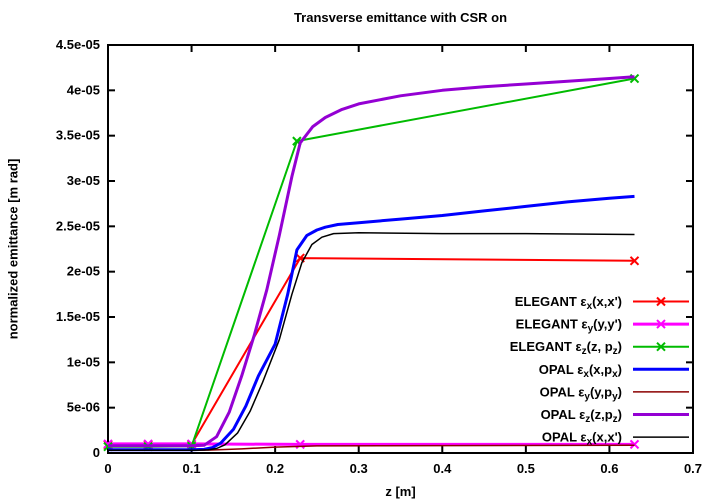 The width and height of the screenshot is (720, 504). I want to click on y-tick-label: 0, so click(96, 452).